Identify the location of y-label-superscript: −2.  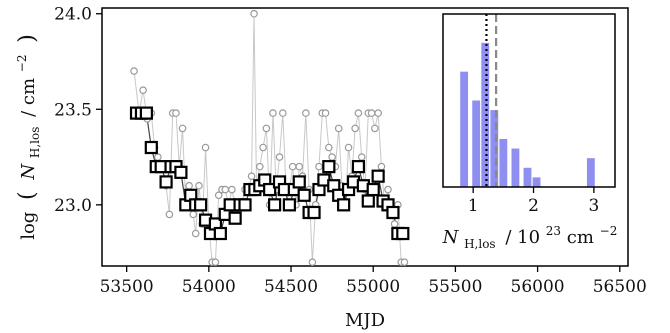
(22, 64).